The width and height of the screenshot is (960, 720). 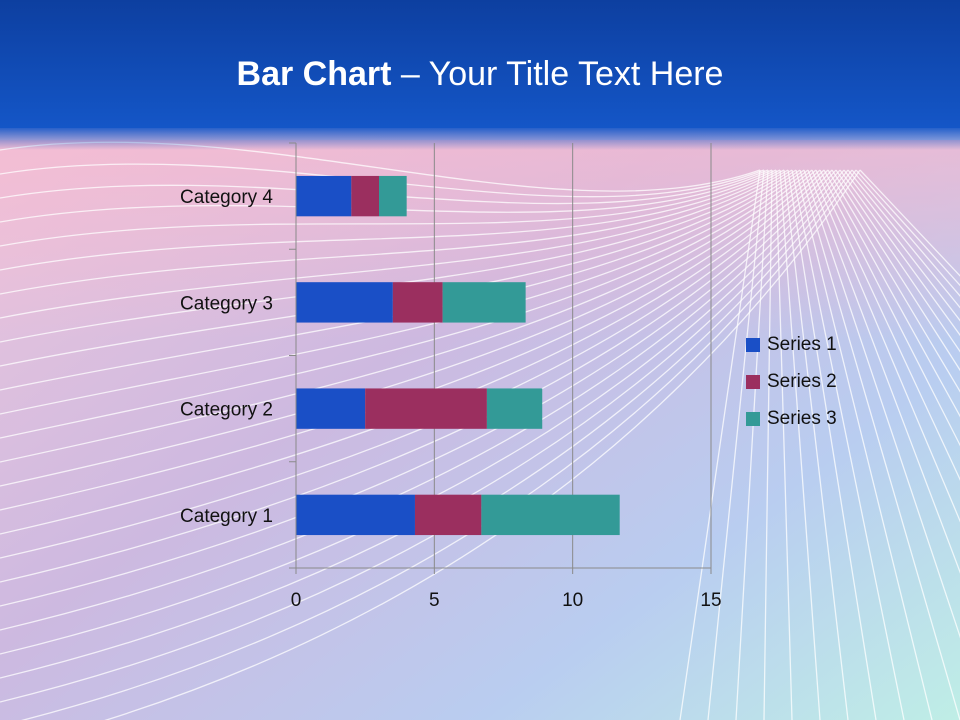 I want to click on title-bar-fade, so click(x=480, y=139).